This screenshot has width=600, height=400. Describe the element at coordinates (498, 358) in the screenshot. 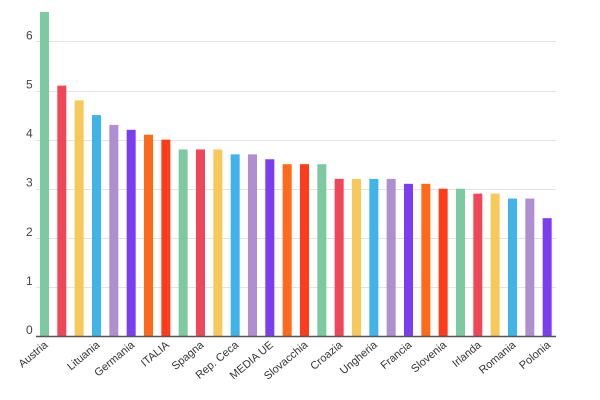

I see `x-tick-label: Romania` at that location.